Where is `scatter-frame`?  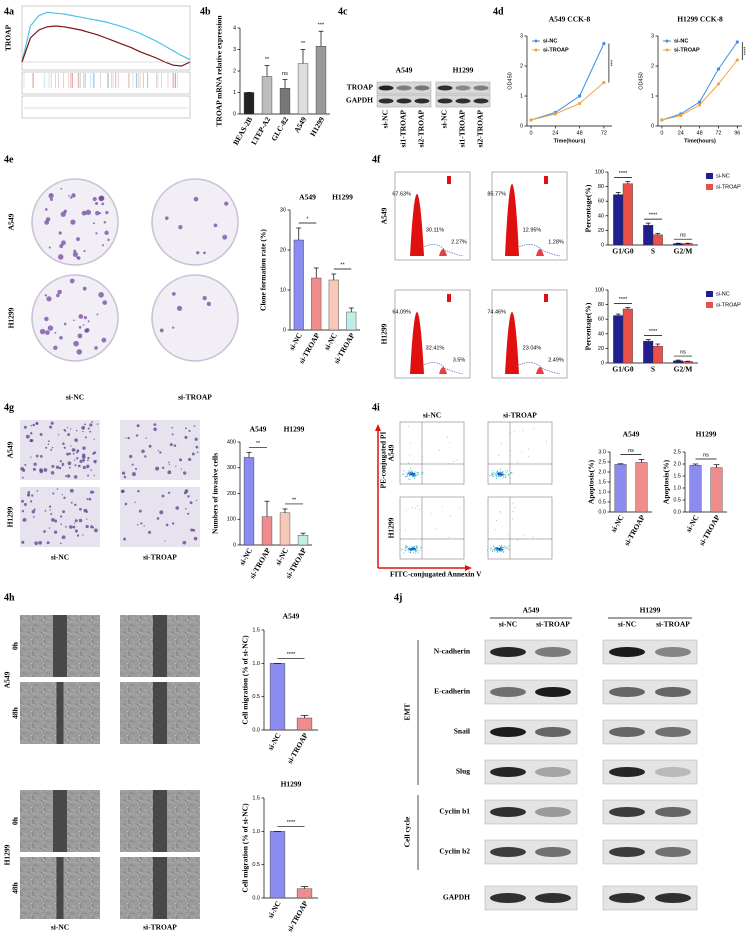 scatter-frame is located at coordinates (520, 453).